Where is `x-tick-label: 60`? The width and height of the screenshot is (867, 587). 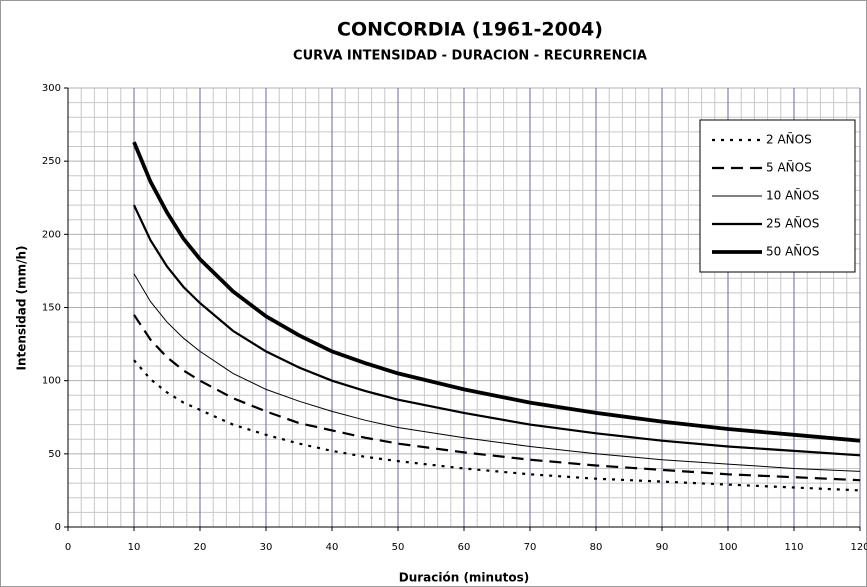
x-tick-label: 60 is located at coordinates (464, 547).